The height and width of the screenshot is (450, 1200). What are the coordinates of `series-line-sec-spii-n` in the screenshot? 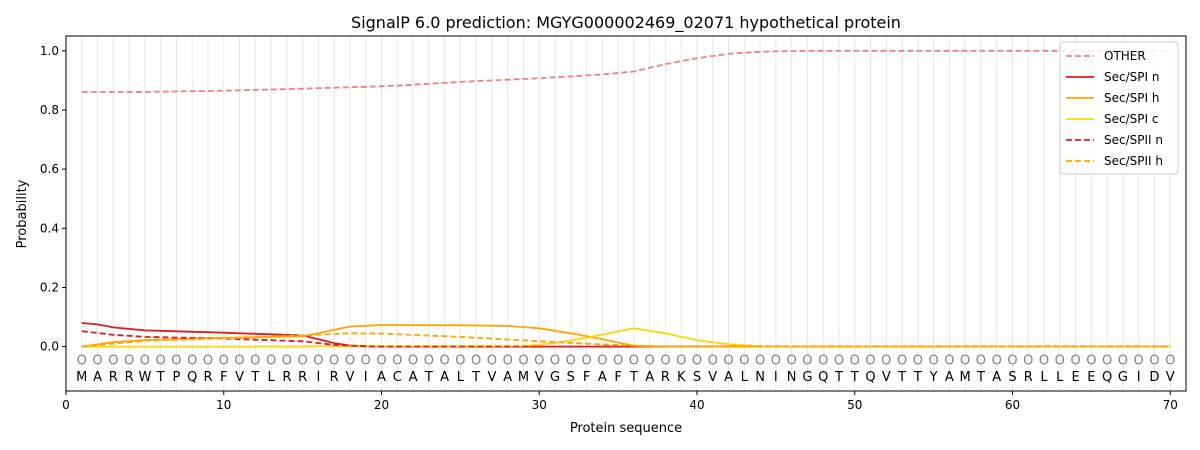 It's located at (626, 339).